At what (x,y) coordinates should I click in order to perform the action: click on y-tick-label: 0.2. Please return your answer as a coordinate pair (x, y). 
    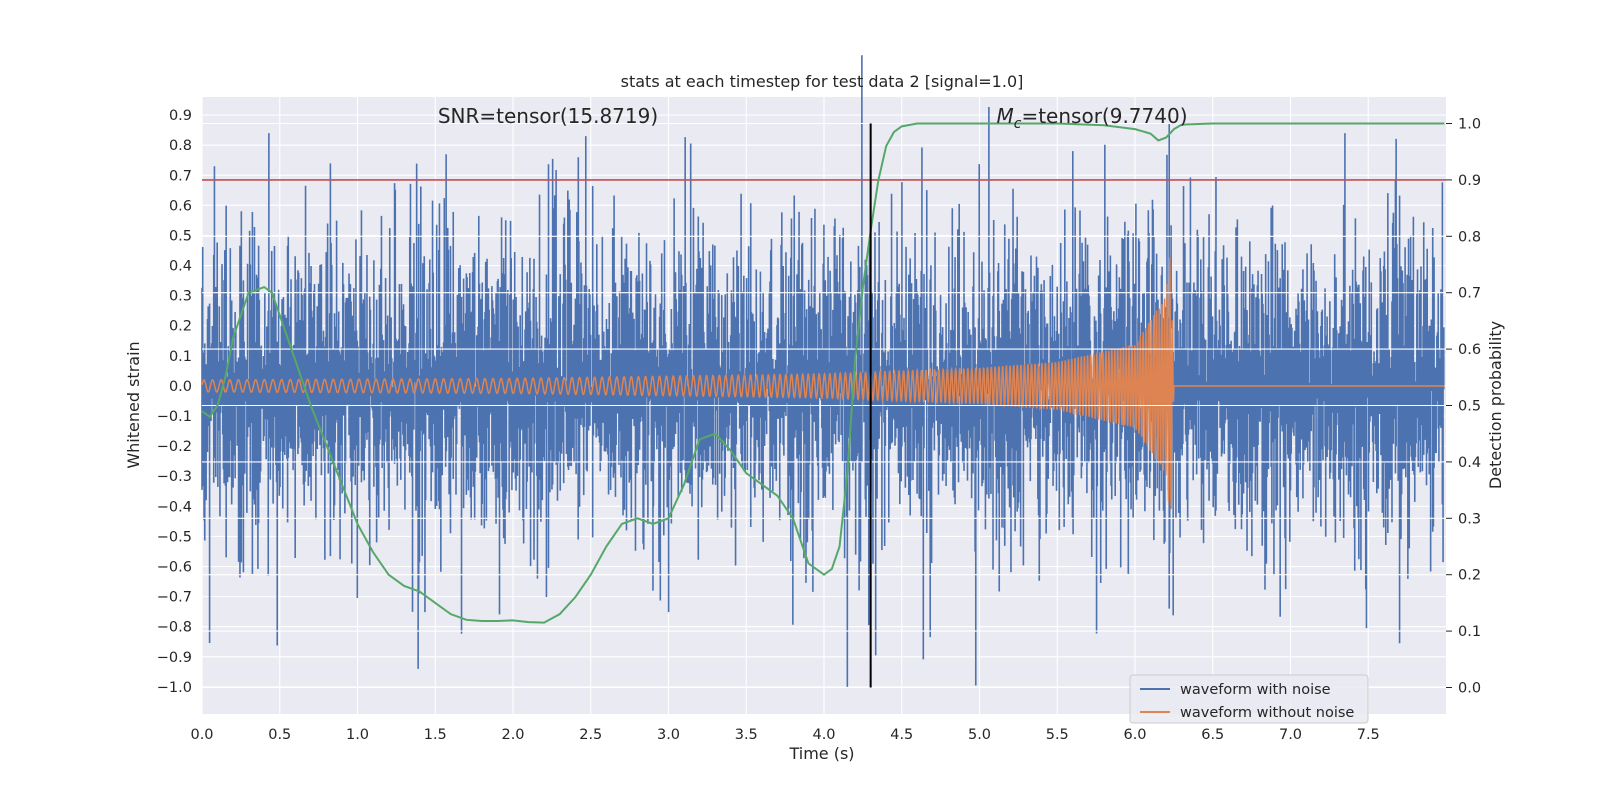
    Looking at the image, I should click on (180, 327).